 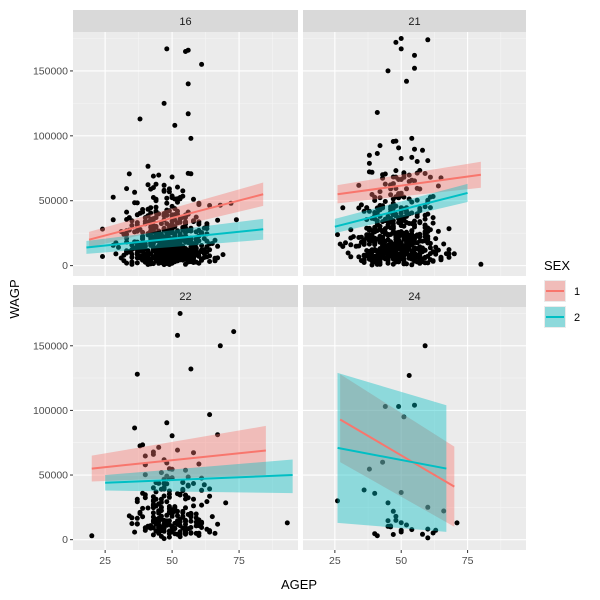 What do you see at coordinates (50, 136) in the screenshot?
I see `y-tick-label: 100000` at bounding box center [50, 136].